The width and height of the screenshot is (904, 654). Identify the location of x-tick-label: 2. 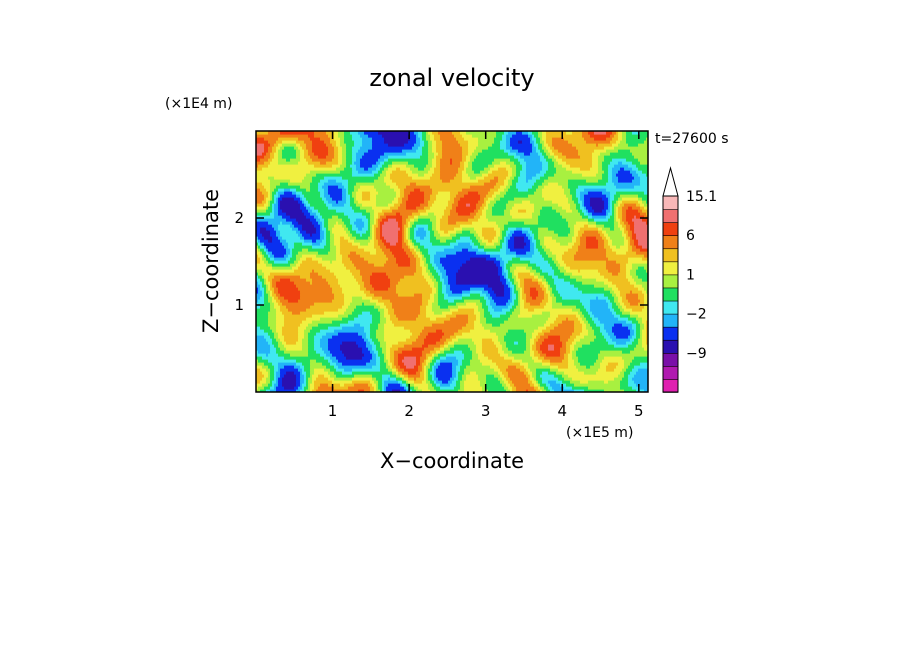
(409, 411).